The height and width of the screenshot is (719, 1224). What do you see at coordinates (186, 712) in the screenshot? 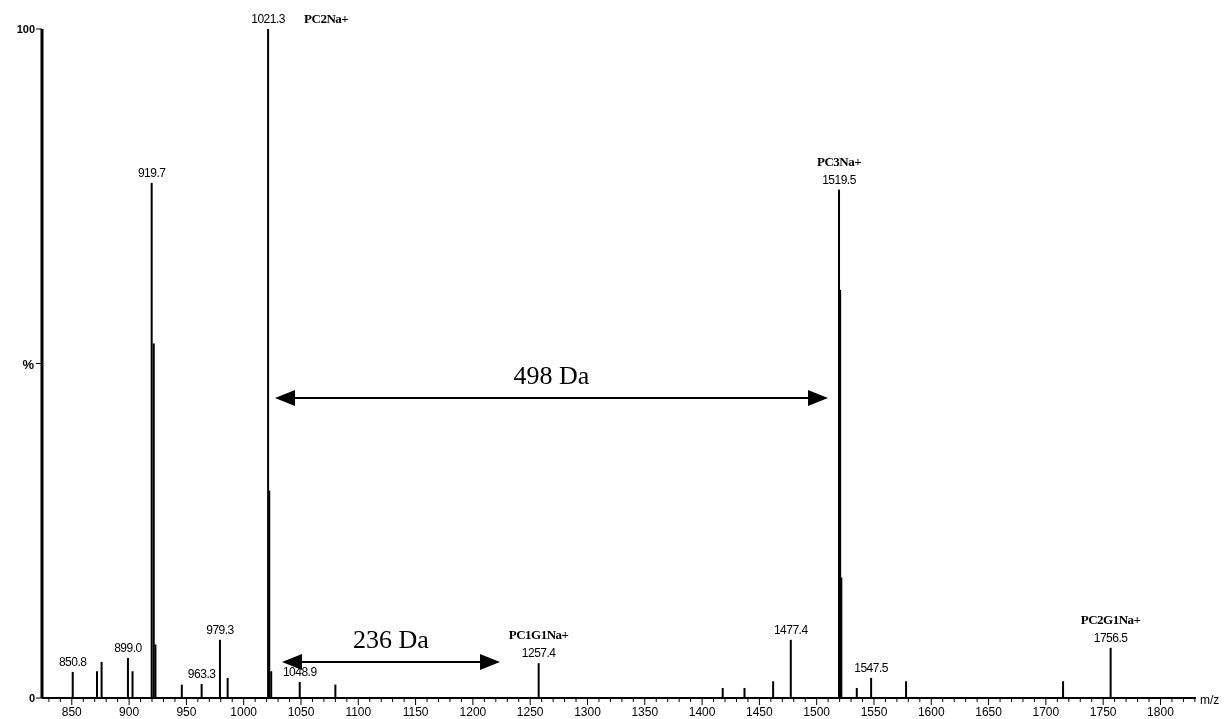
I see `x-tick-label: 950` at bounding box center [186, 712].